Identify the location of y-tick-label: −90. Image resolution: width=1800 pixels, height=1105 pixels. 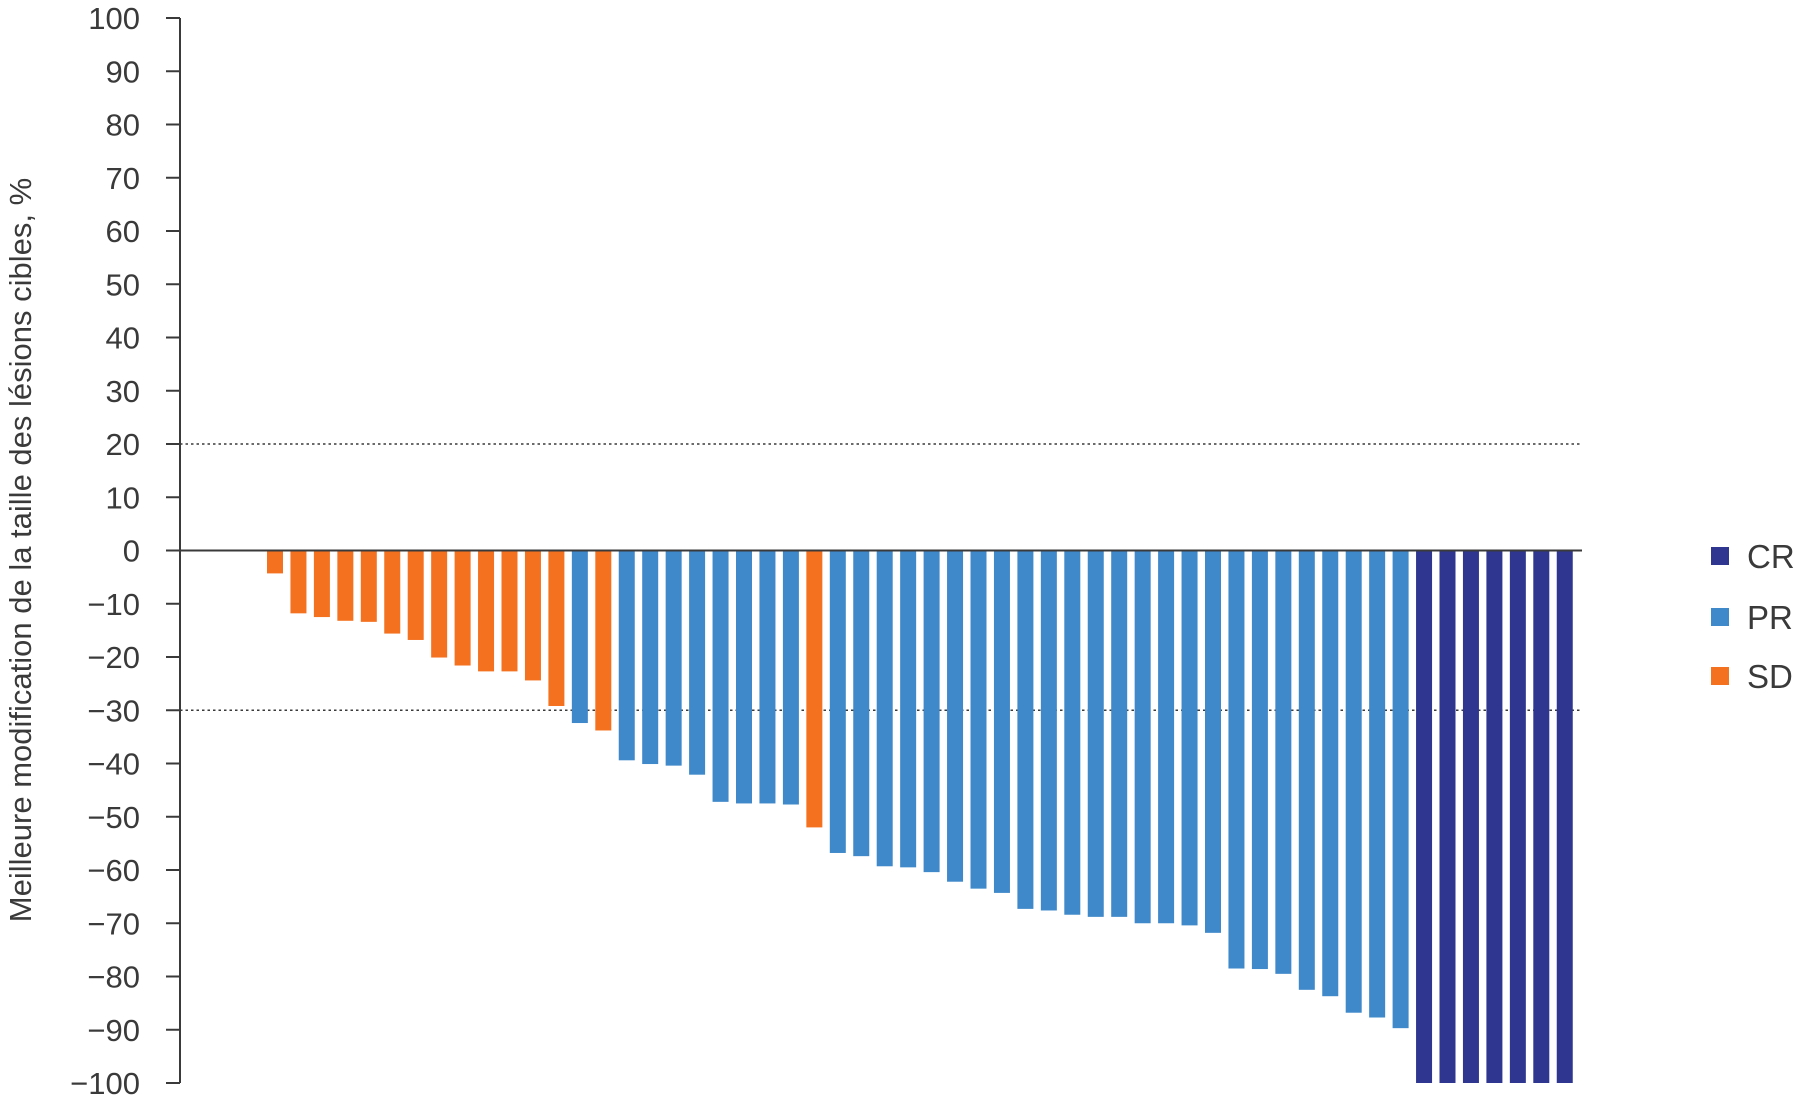
(113, 1030).